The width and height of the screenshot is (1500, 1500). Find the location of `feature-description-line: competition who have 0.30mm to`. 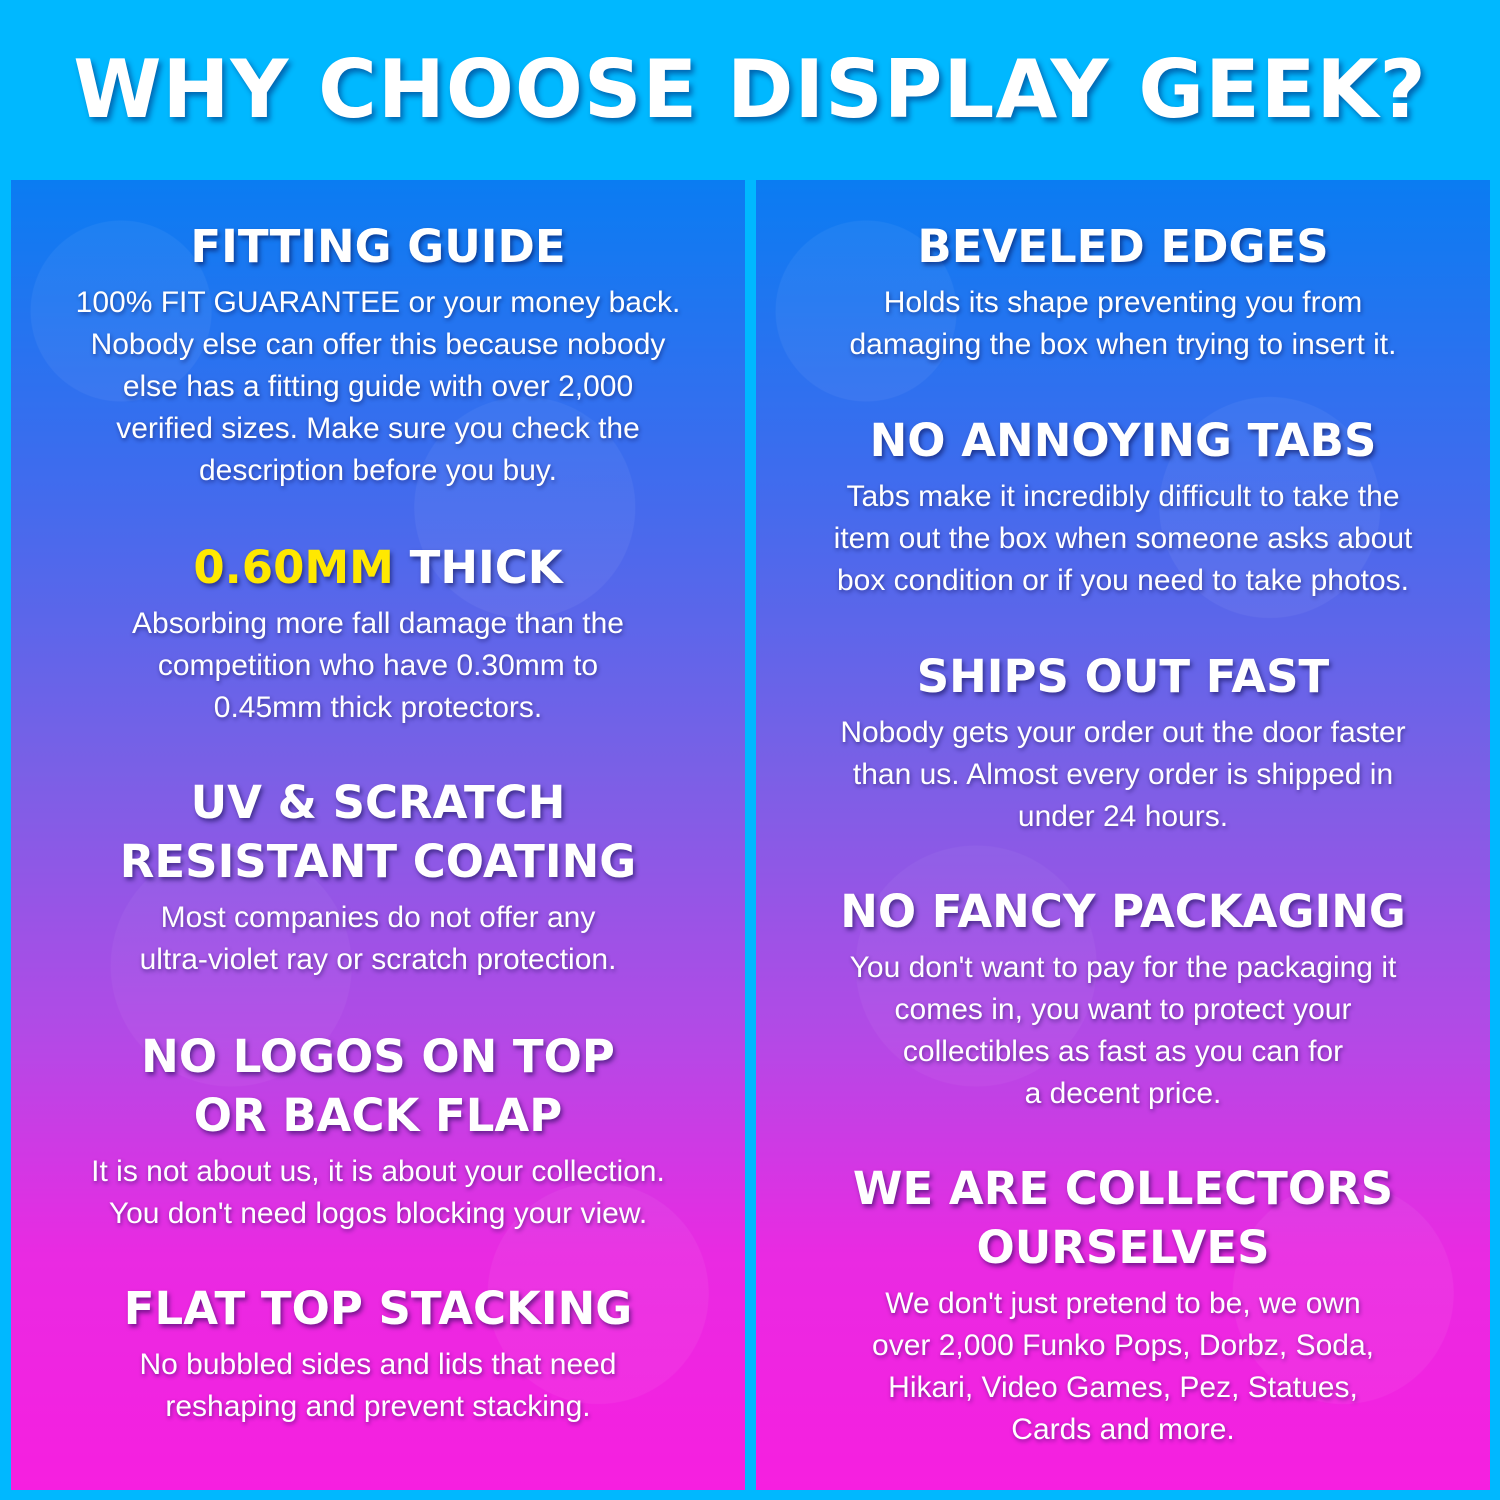

feature-description-line: competition who have 0.30mm to is located at coordinates (378, 665).